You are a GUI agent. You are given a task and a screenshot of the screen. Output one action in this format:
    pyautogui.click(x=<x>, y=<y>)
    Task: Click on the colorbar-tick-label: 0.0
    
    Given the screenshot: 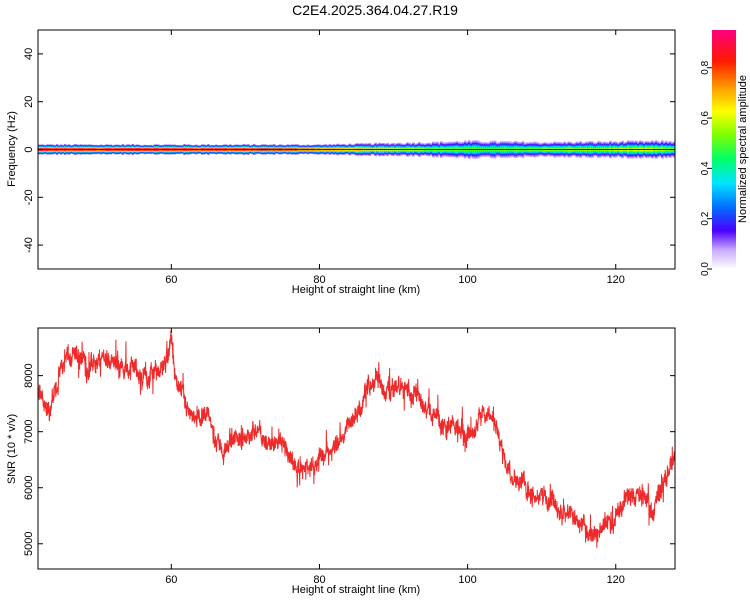 What is the action you would take?
    pyautogui.click(x=705, y=269)
    